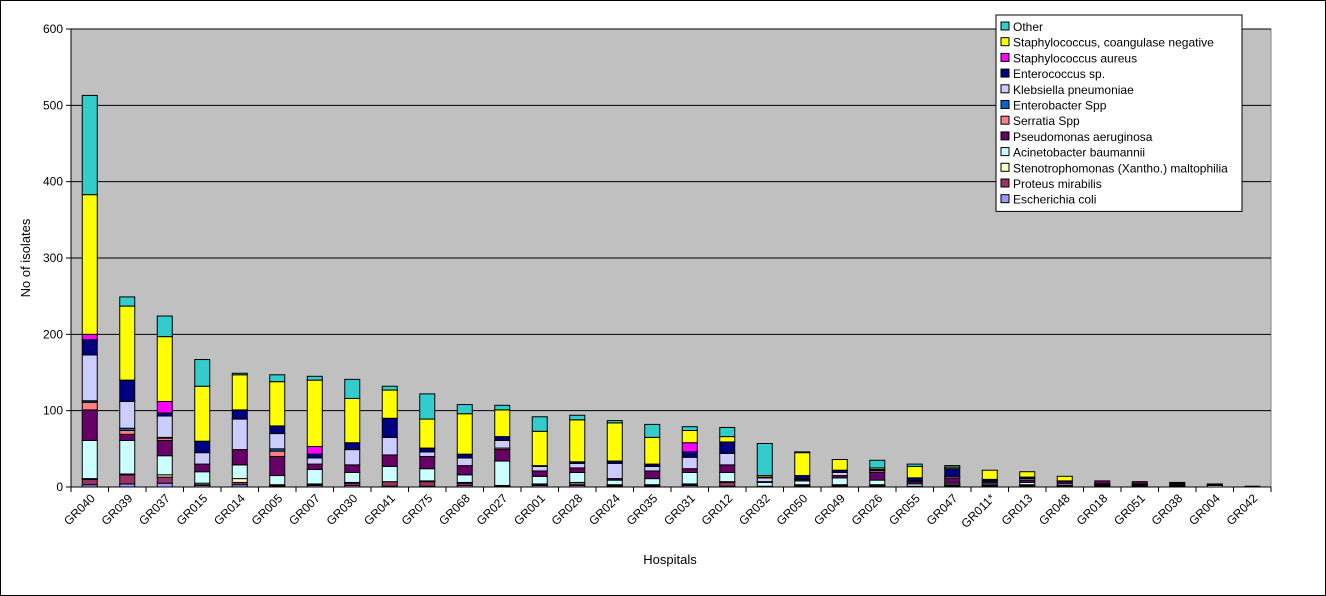 This screenshot has width=1326, height=596. Describe the element at coordinates (904, 509) in the screenshot. I see `x-tick-label: GR055` at that location.